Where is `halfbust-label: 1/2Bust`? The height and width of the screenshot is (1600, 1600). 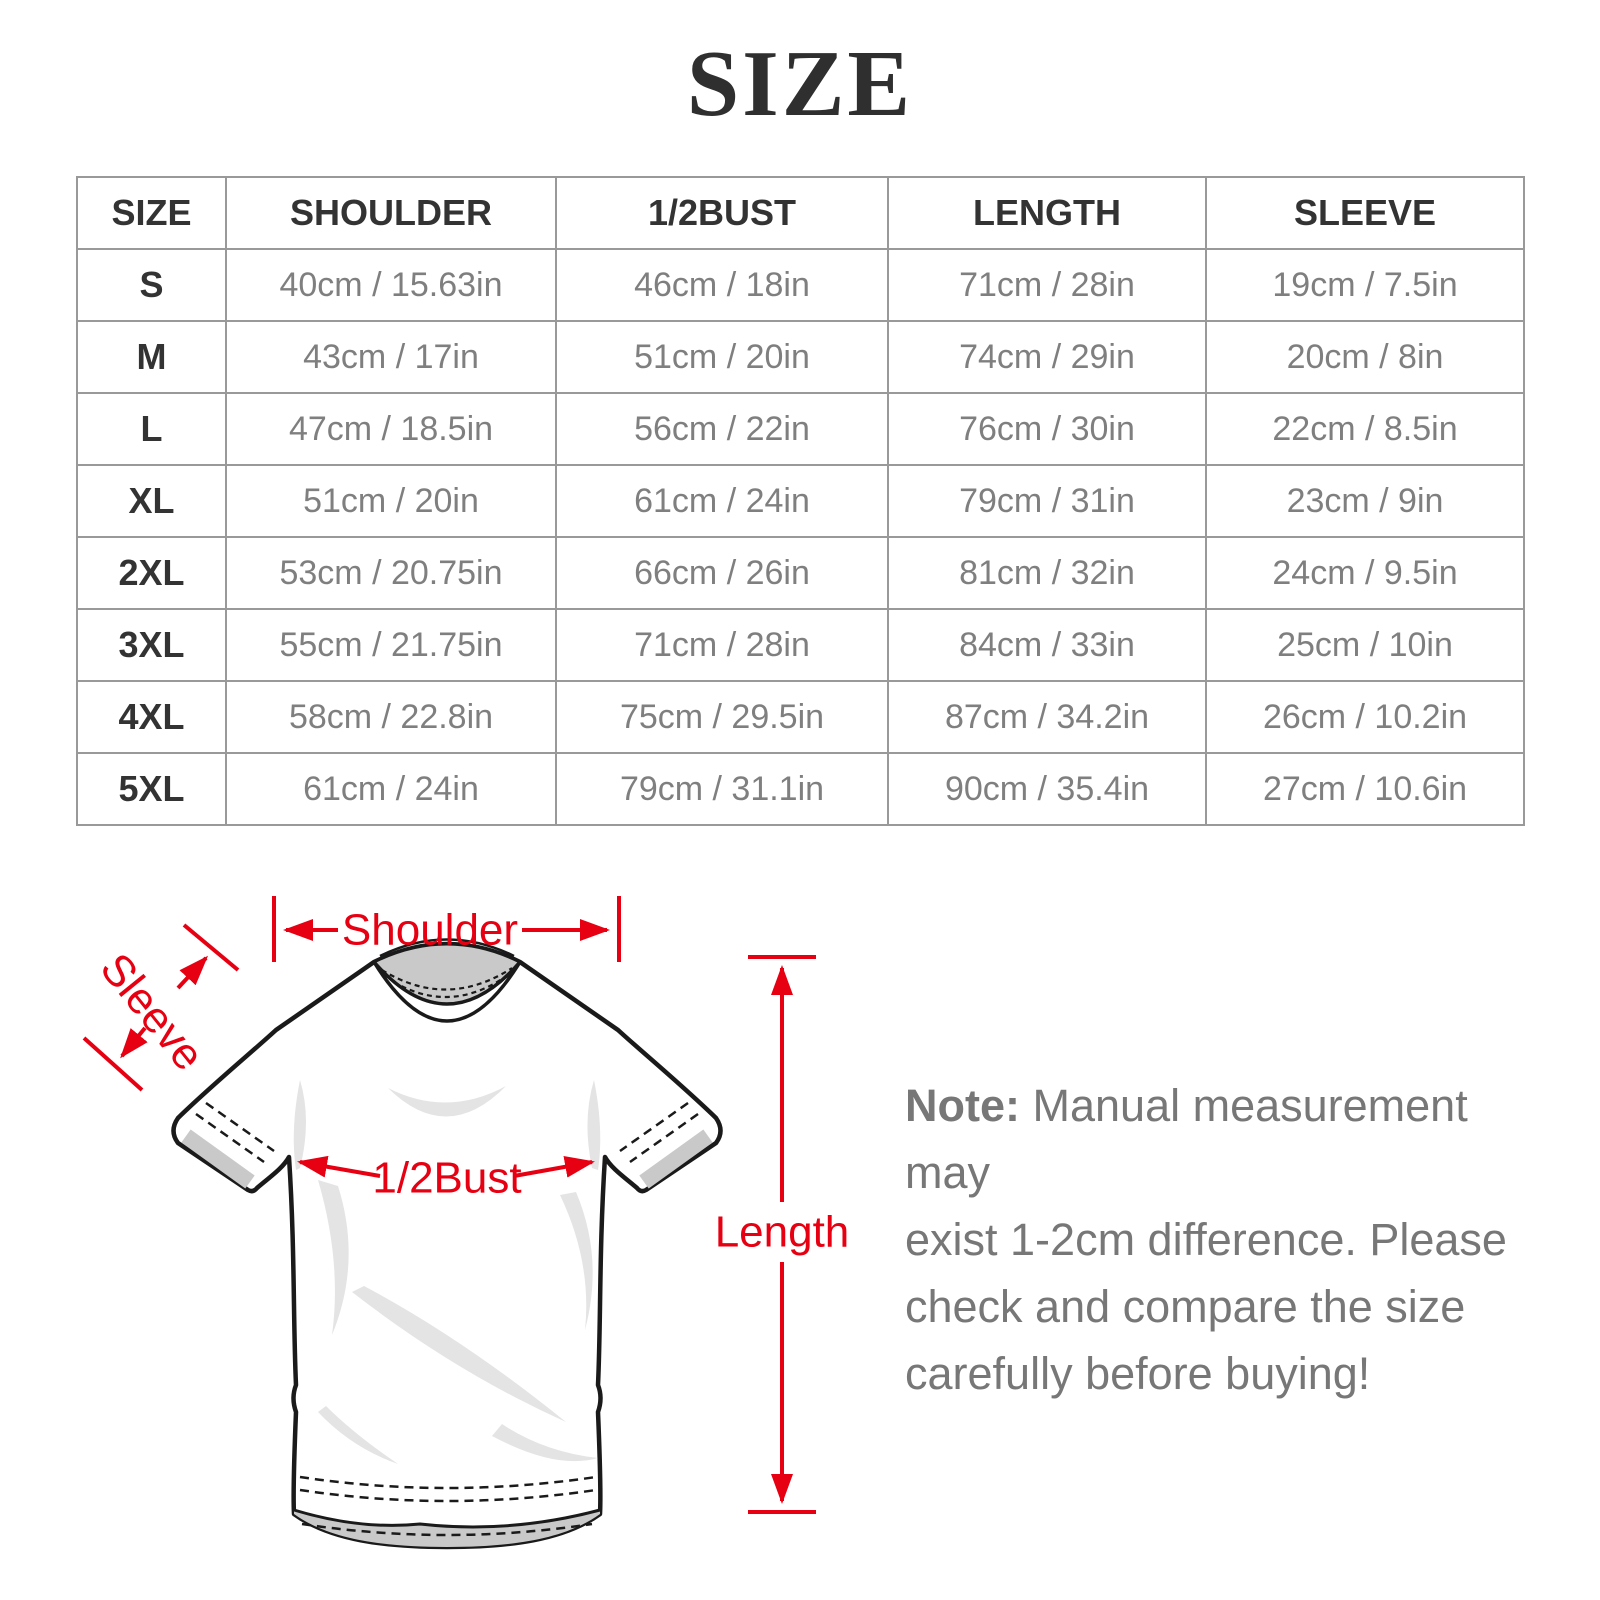
halfbust-label: 1/2Bust is located at coordinates (446, 1178).